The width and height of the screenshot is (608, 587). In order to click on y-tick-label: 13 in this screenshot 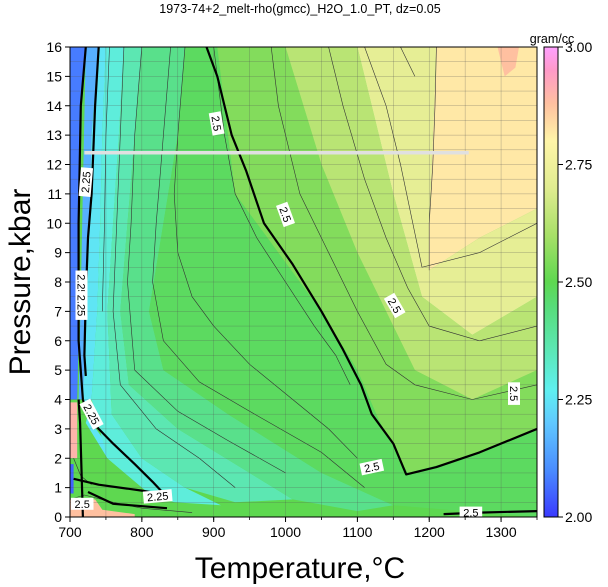, I will do `click(54, 135)`.